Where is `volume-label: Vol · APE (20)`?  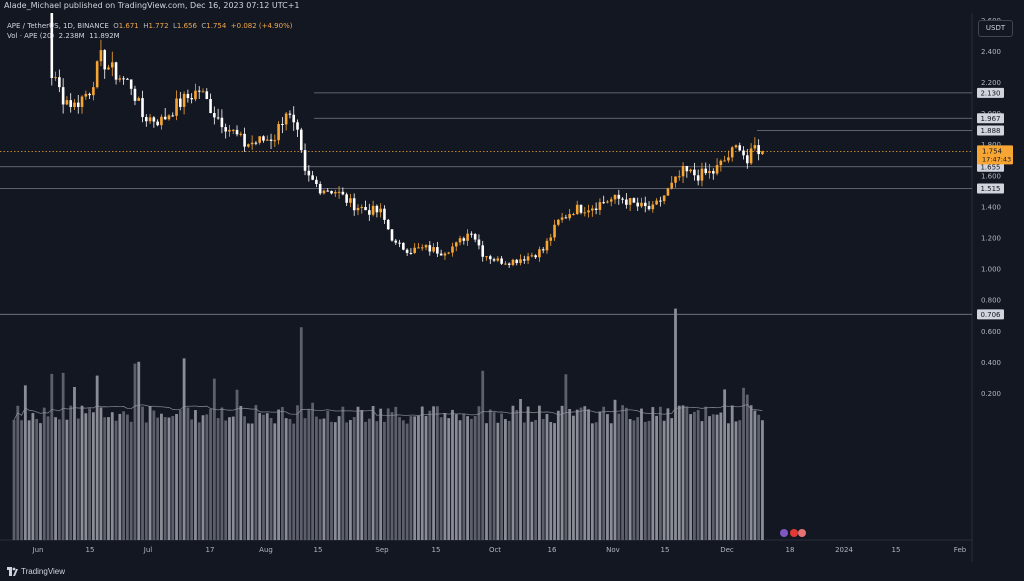 volume-label: Vol · APE (20) is located at coordinates (31, 36).